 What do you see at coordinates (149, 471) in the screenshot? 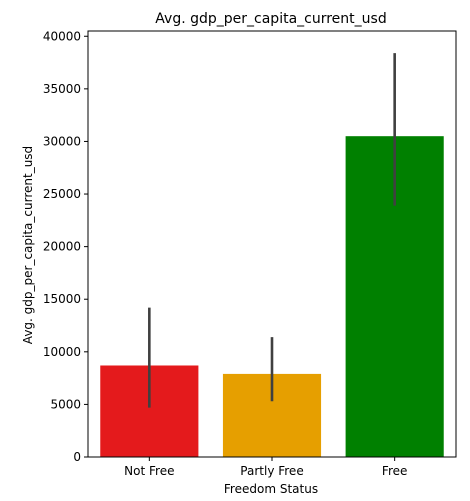
I see `x-tick-label: Not Free` at bounding box center [149, 471].